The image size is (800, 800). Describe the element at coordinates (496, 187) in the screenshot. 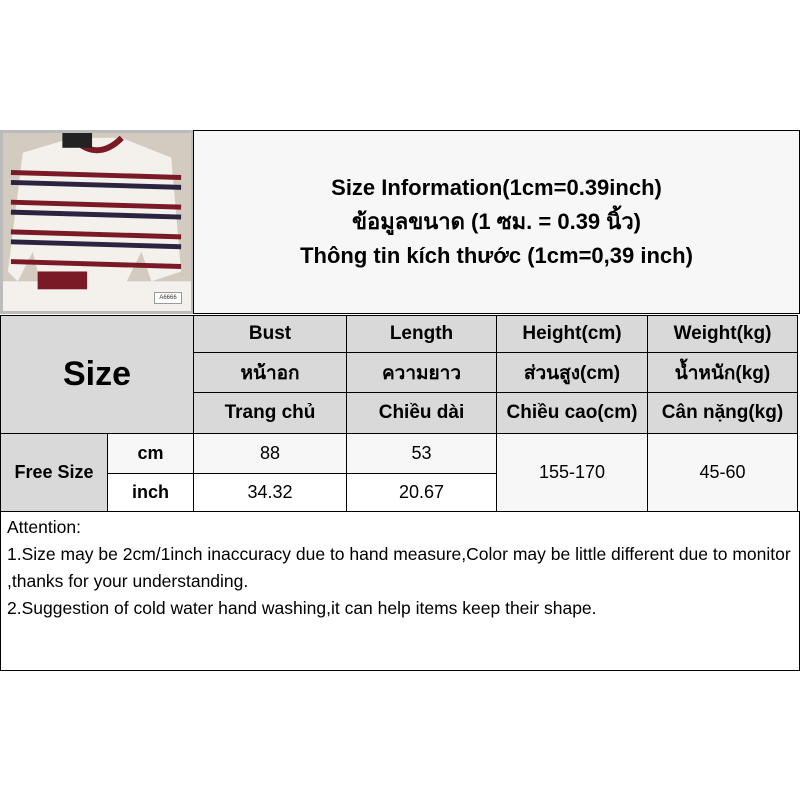

I see `title-en: Size Information(1cm=0.39inch)` at that location.